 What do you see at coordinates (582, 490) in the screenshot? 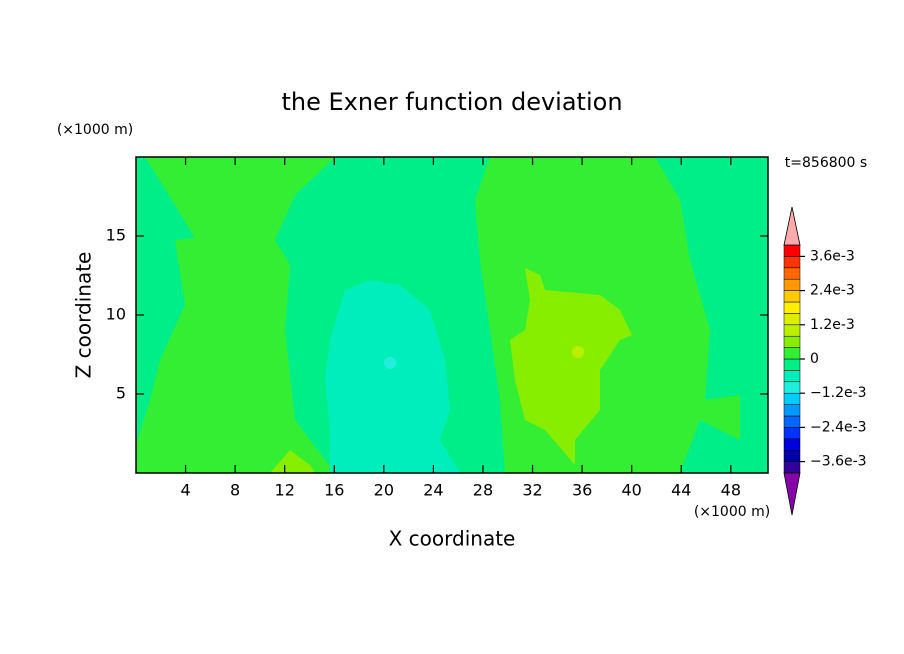
I see `x-tick-label: 36` at bounding box center [582, 490].